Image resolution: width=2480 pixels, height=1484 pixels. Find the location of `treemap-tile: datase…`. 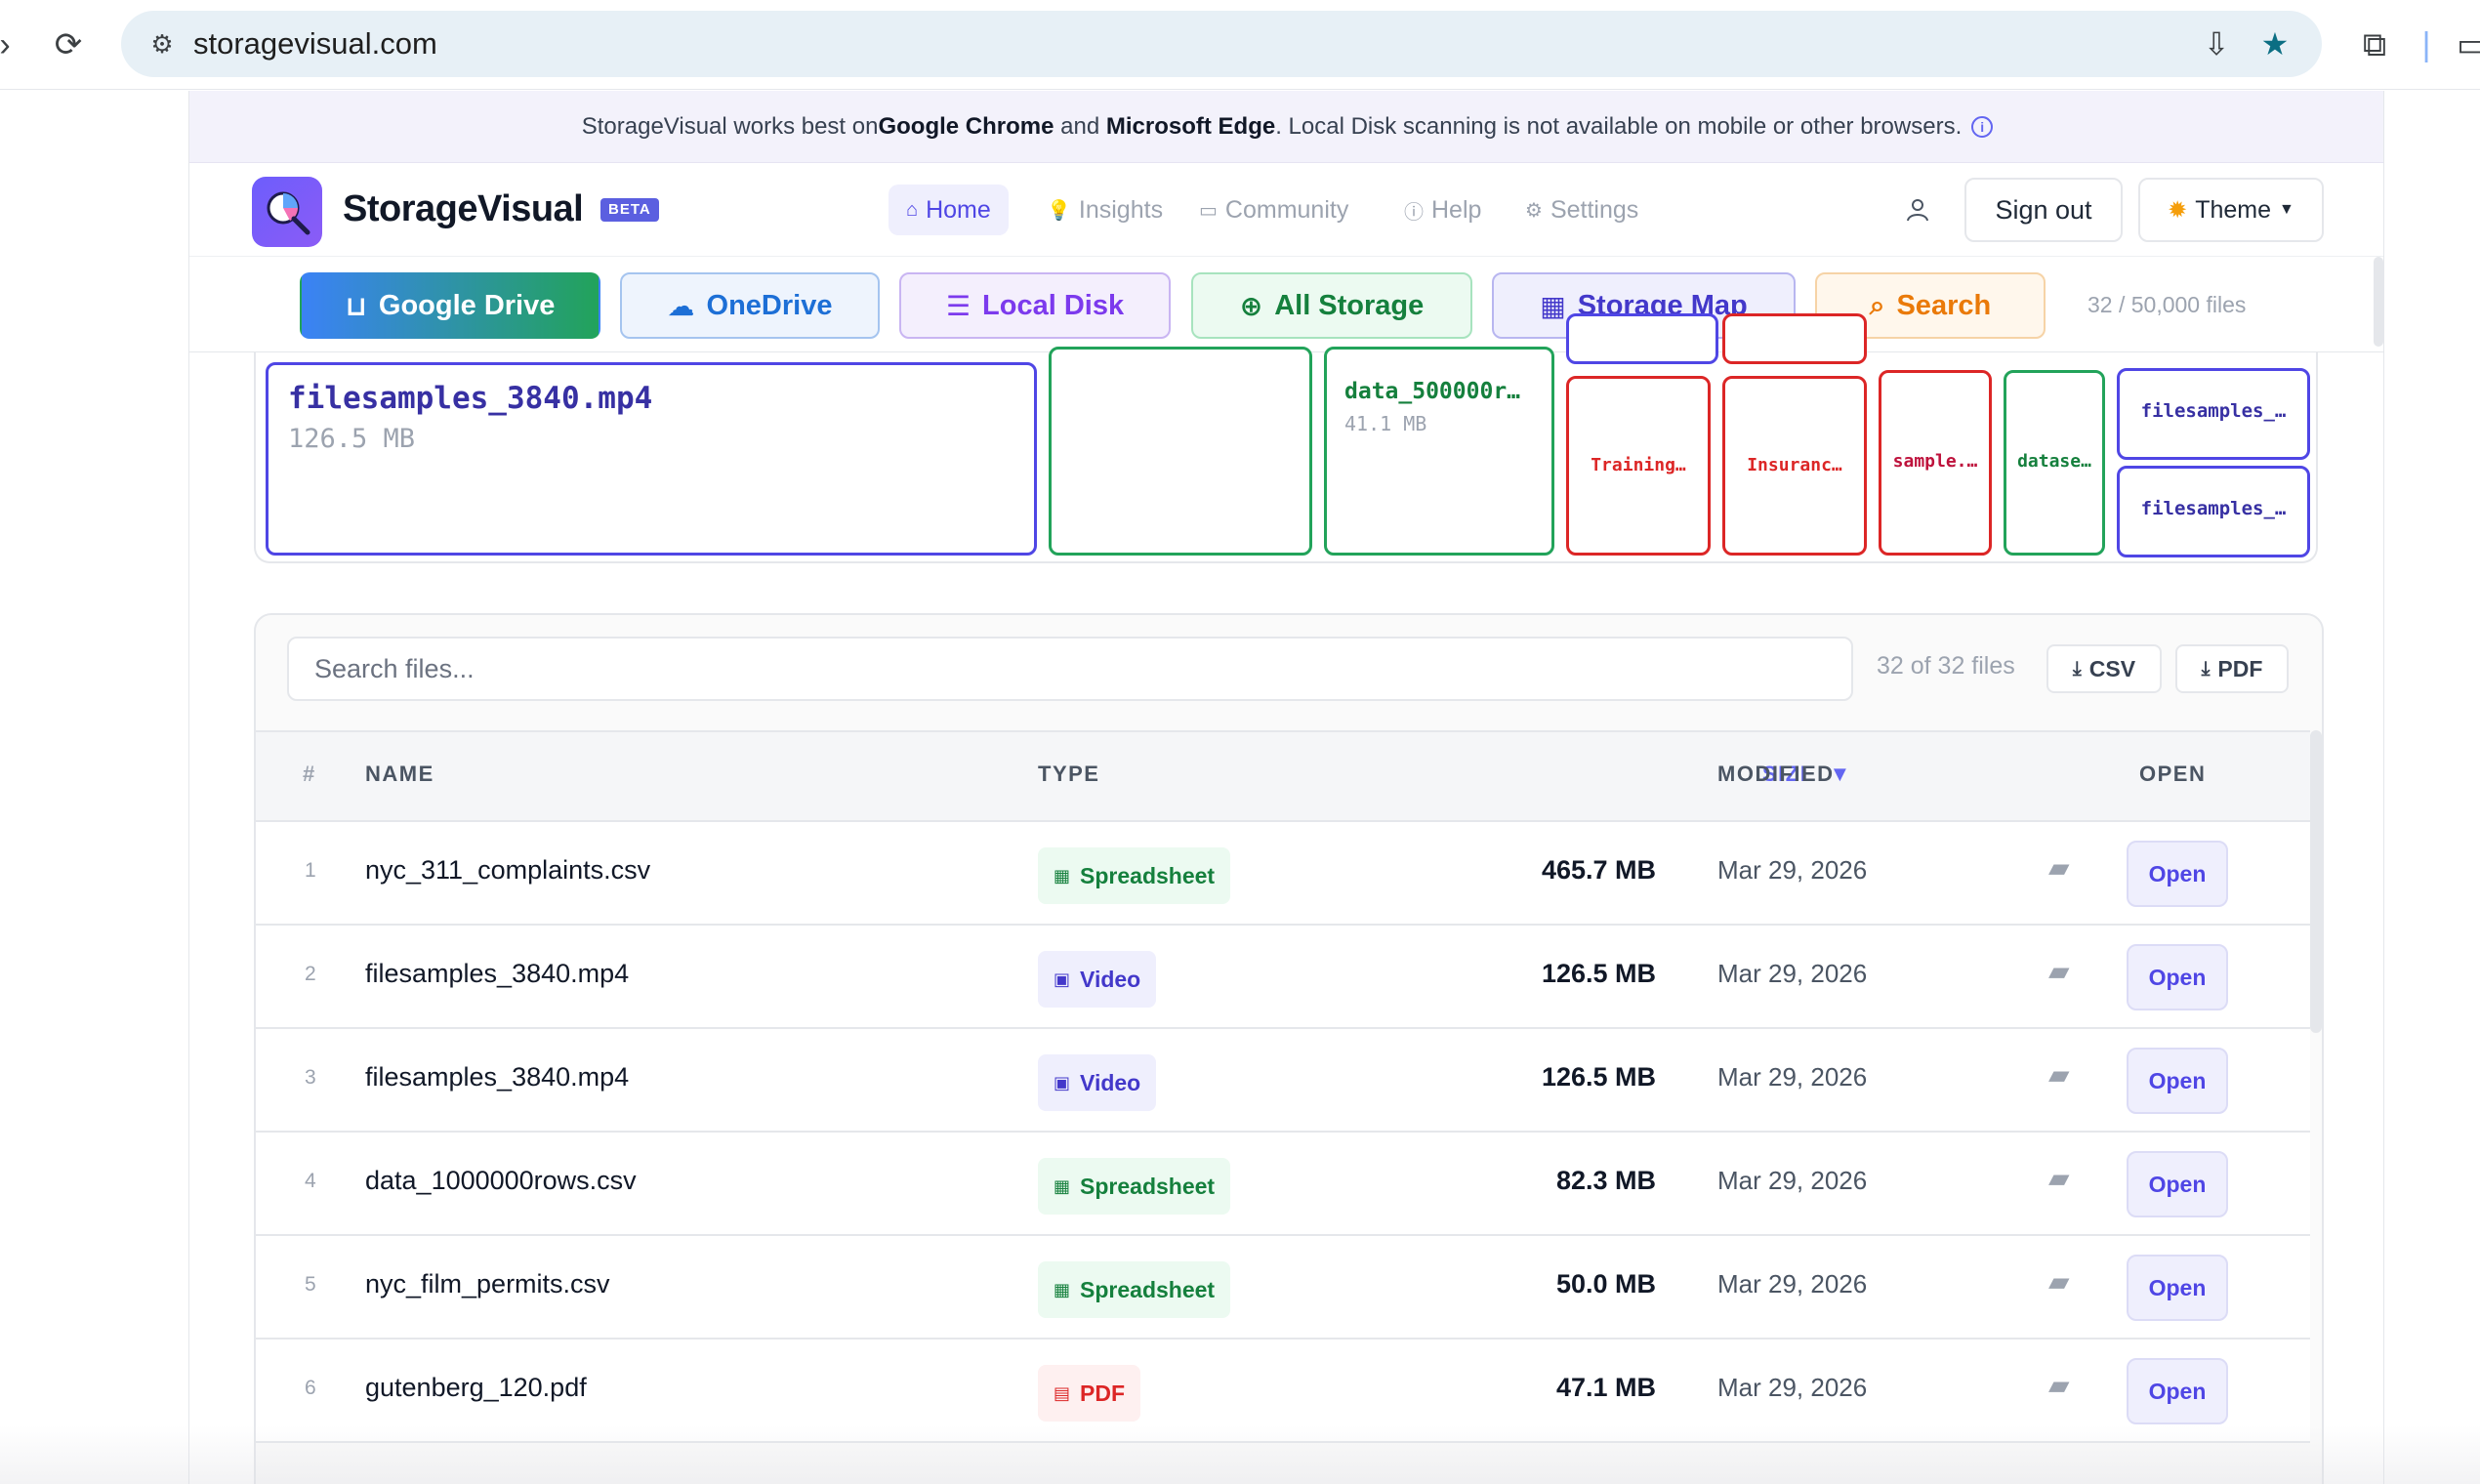

treemap-tile: datase… is located at coordinates (2054, 463).